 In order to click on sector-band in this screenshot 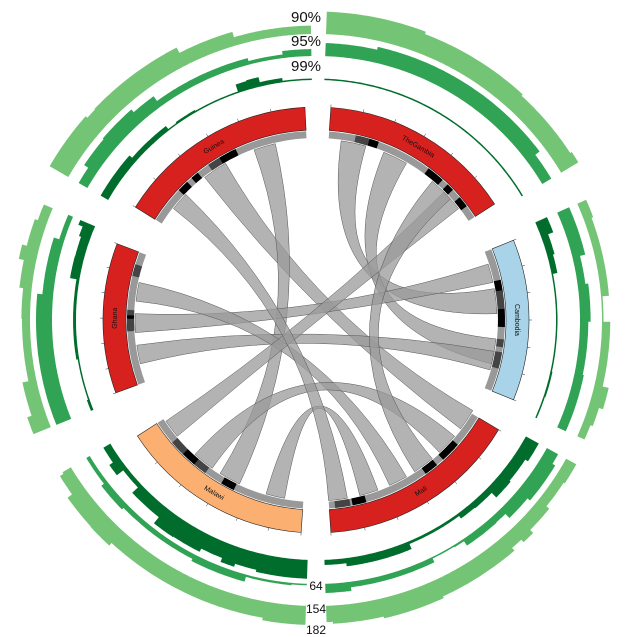, I will do `click(137, 318)`.